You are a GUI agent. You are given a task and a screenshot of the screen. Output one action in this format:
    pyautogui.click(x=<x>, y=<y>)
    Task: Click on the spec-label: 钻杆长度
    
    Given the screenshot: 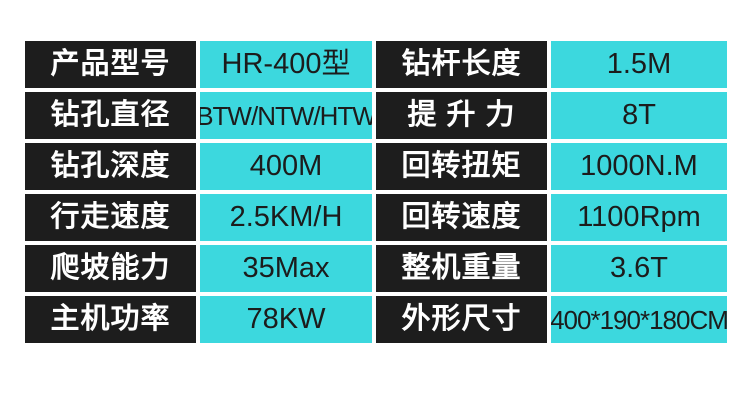 What is the action you would take?
    pyautogui.click(x=461, y=64)
    